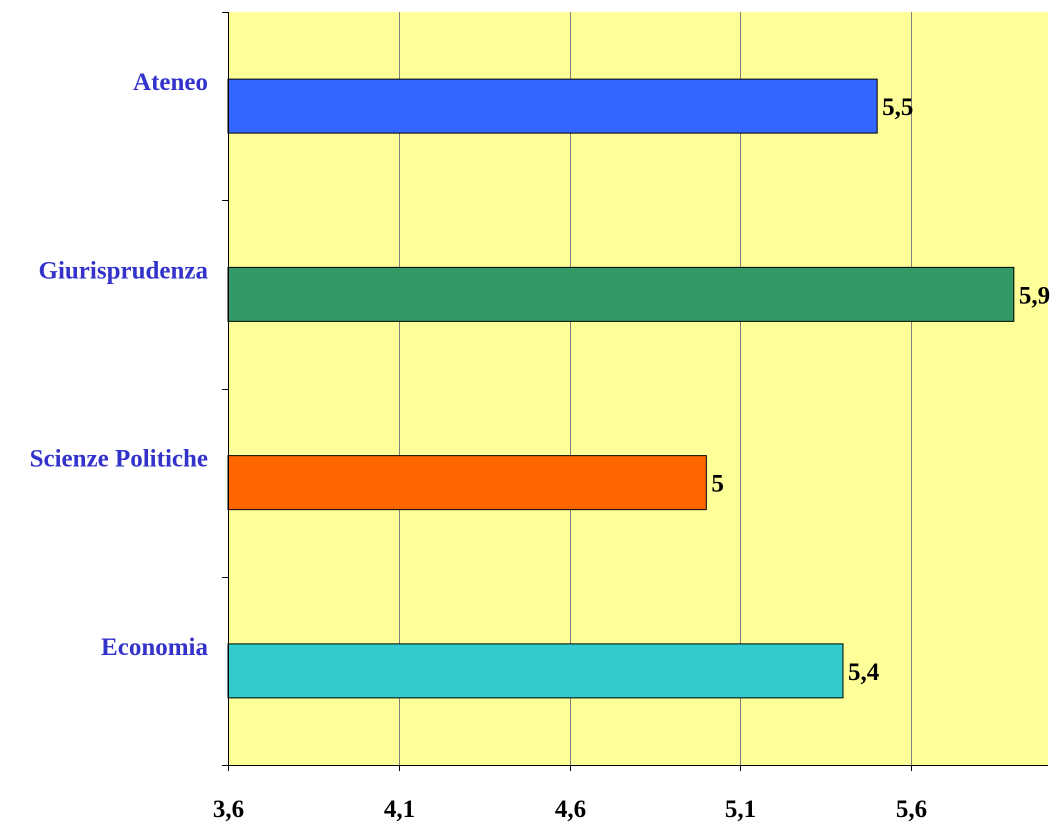  Describe the element at coordinates (1034, 295) in the screenshot. I see `data-label: 5,9` at that location.